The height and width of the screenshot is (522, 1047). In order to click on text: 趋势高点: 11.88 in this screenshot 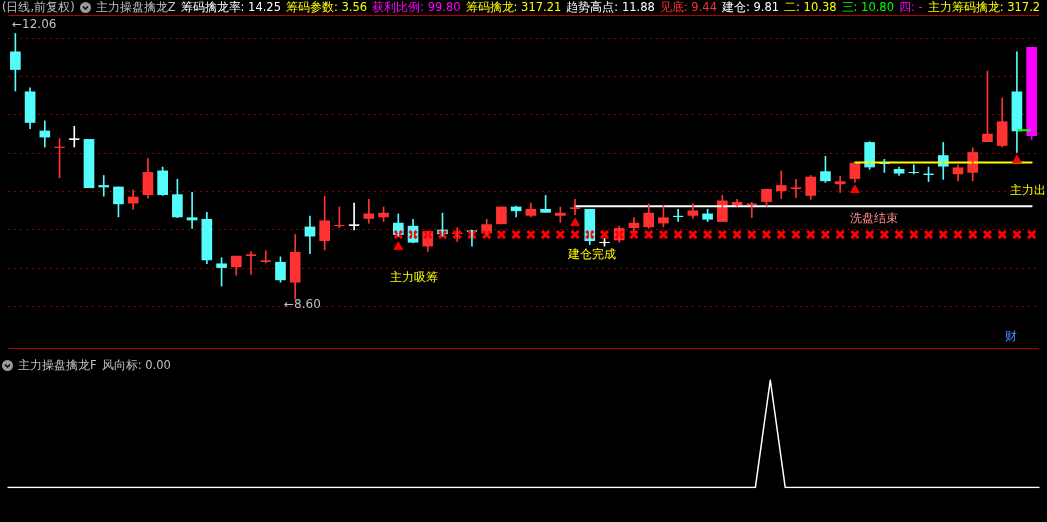, I will do `click(610, 7)`.